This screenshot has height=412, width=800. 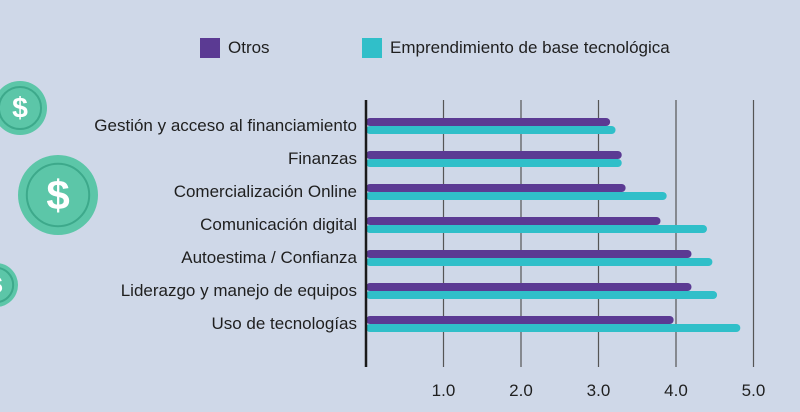 I want to click on category-label: Autoestima / Confianza, so click(x=269, y=257).